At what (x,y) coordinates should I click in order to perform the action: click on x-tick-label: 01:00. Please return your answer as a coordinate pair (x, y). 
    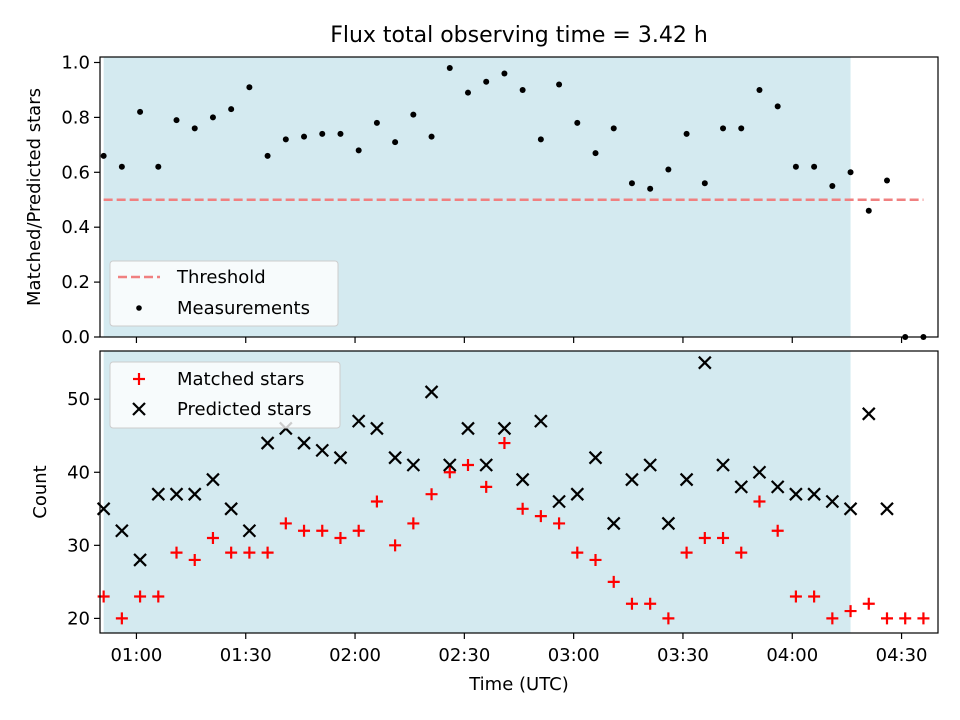
    Looking at the image, I should click on (136, 655).